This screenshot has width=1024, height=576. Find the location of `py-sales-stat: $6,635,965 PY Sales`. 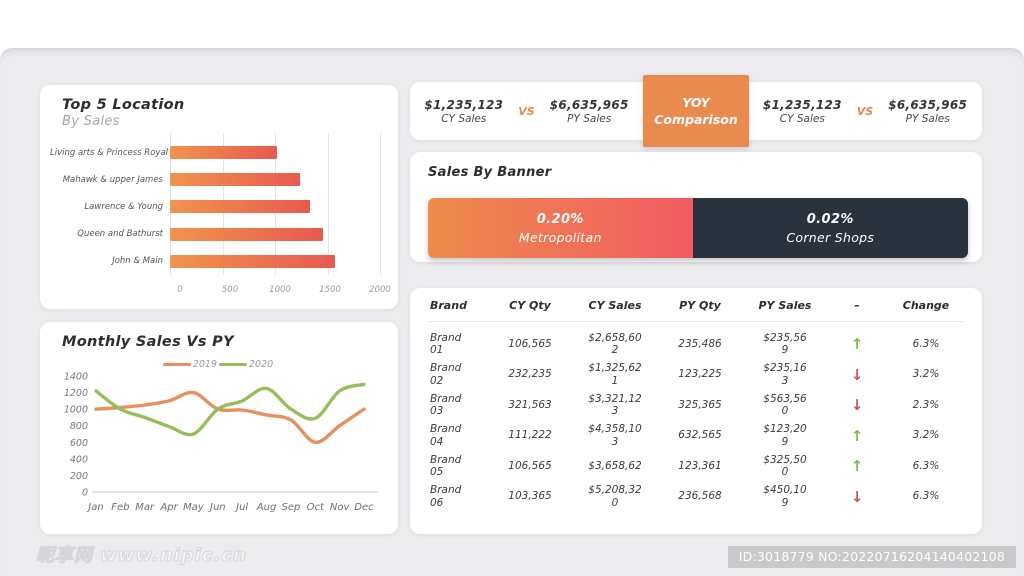

py-sales-stat: $6,635,965 PY Sales is located at coordinates (927, 111).